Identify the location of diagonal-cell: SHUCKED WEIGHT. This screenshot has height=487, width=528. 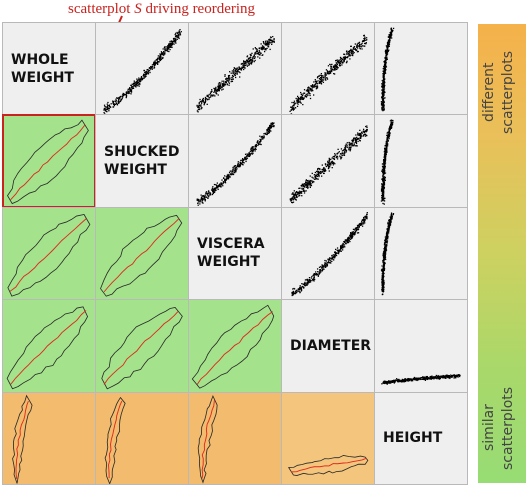
(142, 161).